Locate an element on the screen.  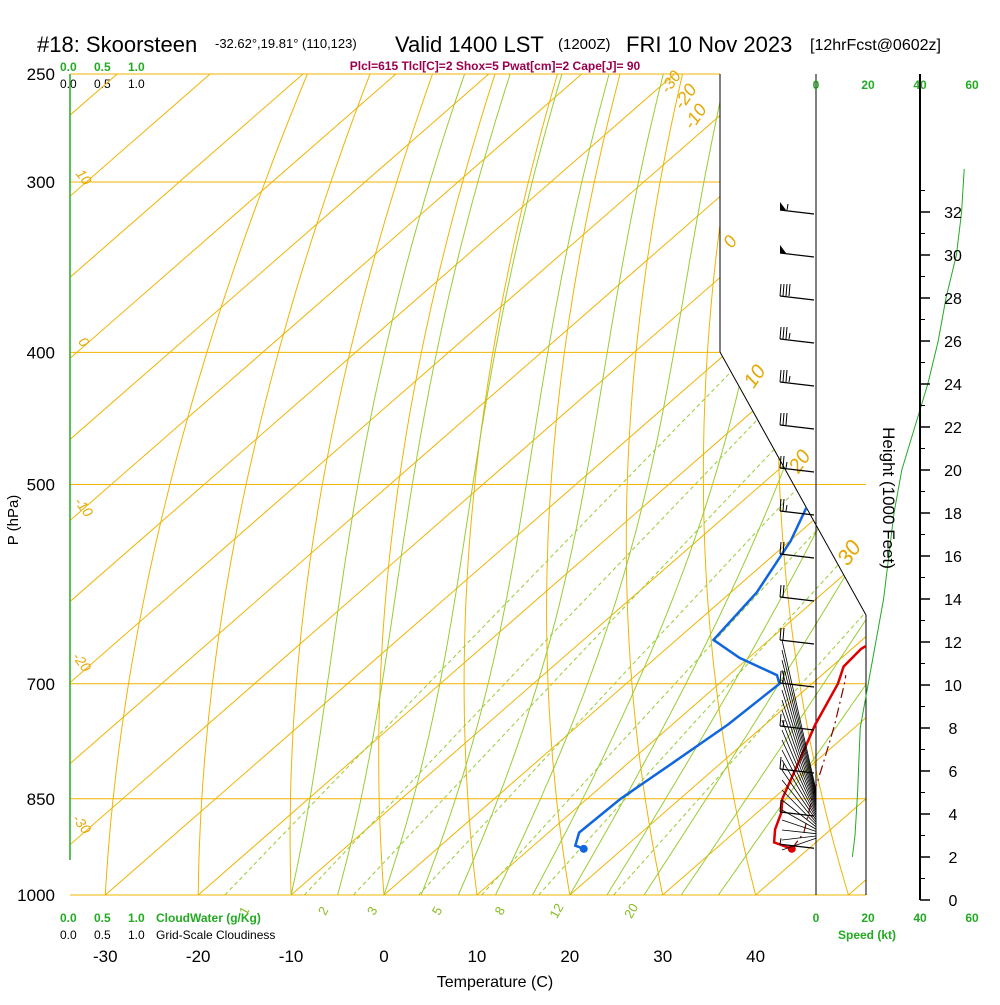
speed-top-tick-label: 0 is located at coordinates (816, 85).